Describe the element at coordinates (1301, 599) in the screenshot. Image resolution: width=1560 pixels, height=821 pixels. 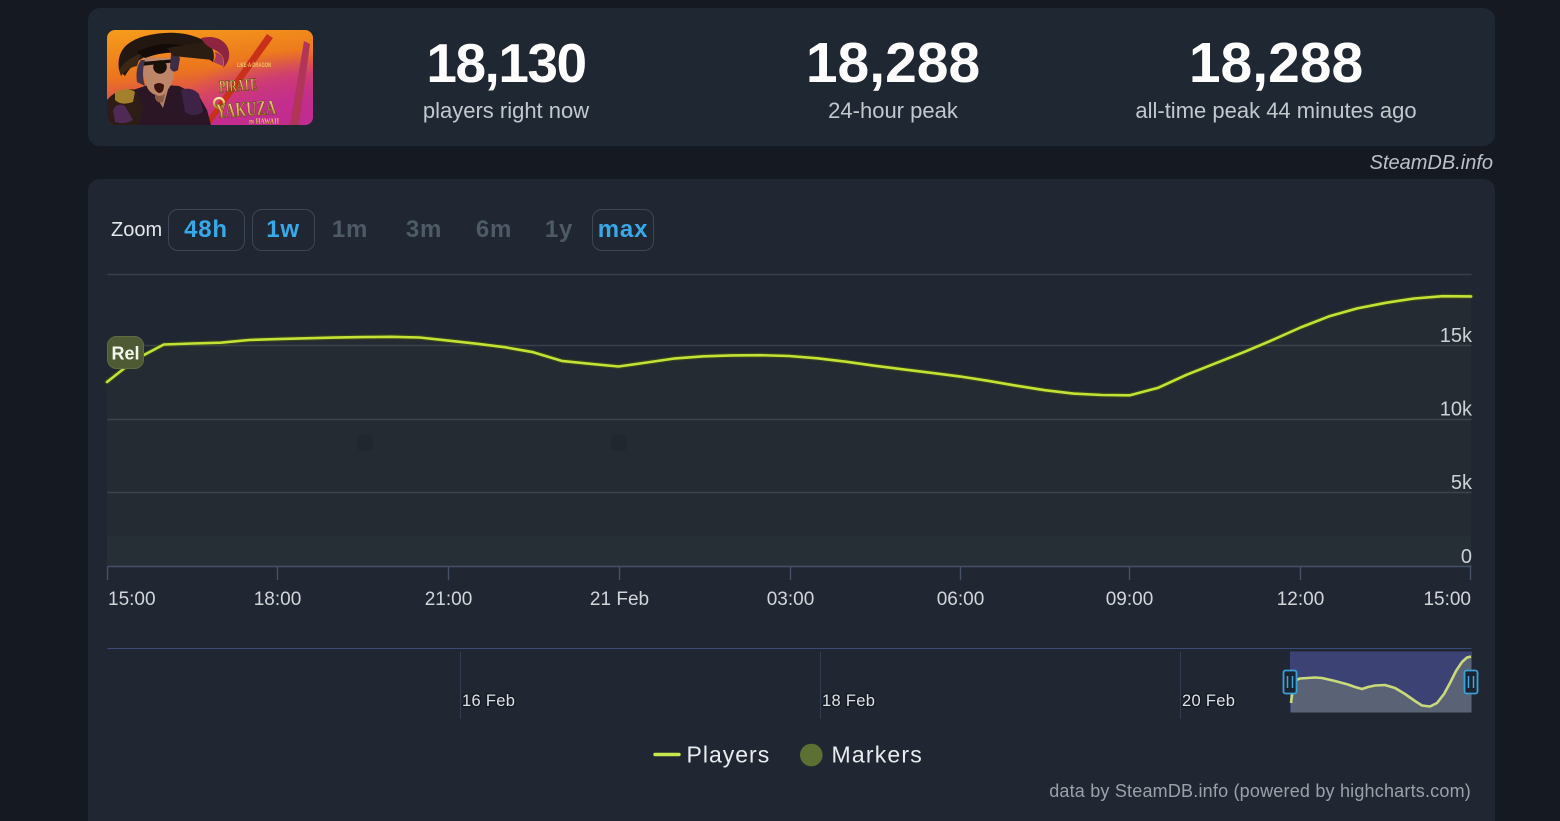
I see `svg-text: 12:00` at that location.